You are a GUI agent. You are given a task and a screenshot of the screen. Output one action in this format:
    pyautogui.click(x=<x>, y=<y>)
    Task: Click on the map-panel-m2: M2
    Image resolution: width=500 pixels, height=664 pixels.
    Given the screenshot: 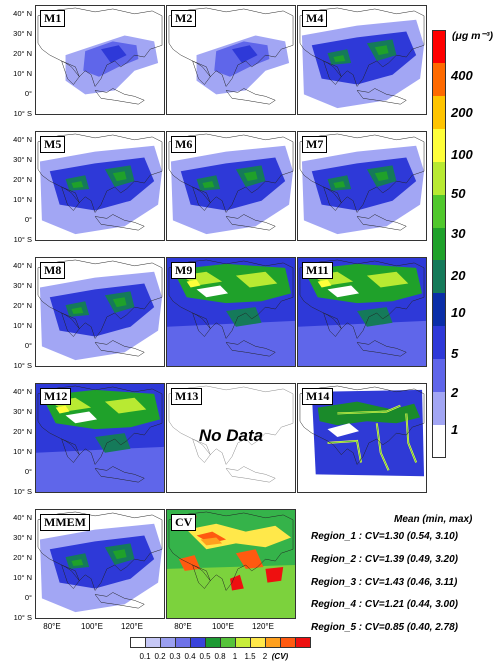 What is the action you would take?
    pyautogui.click(x=231, y=60)
    